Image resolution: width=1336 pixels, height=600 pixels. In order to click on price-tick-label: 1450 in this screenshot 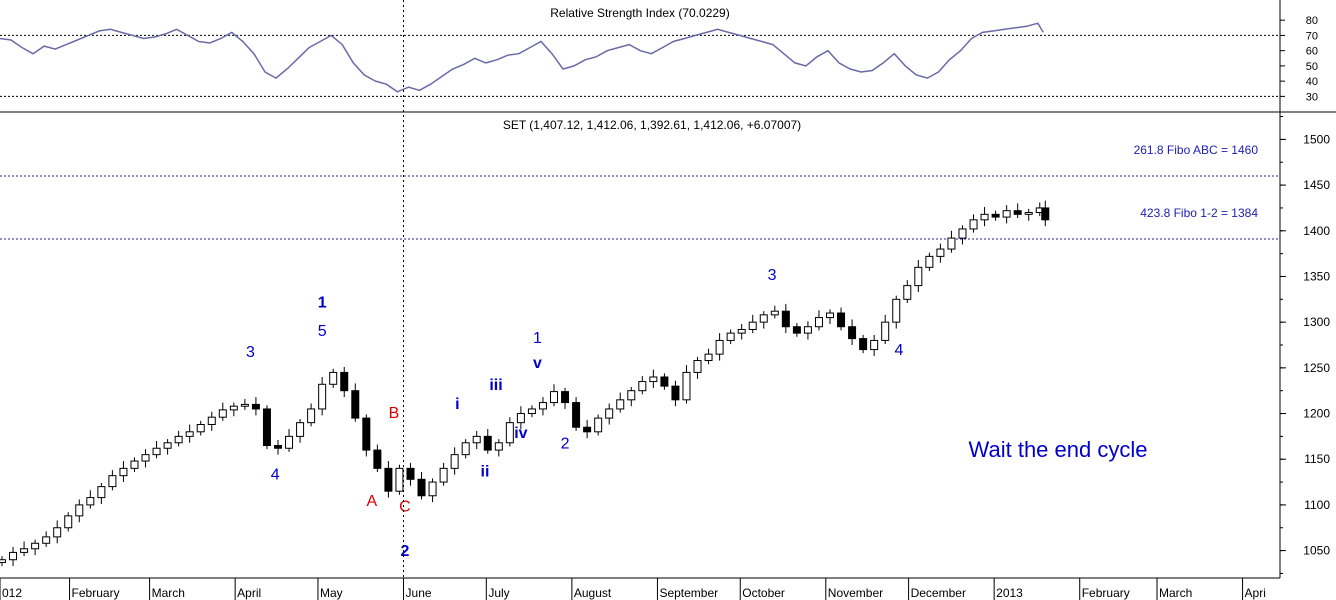, I will do `click(1316, 185)`.